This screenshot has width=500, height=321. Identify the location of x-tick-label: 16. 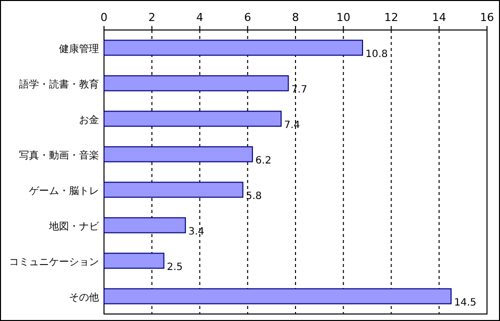
(487, 17).